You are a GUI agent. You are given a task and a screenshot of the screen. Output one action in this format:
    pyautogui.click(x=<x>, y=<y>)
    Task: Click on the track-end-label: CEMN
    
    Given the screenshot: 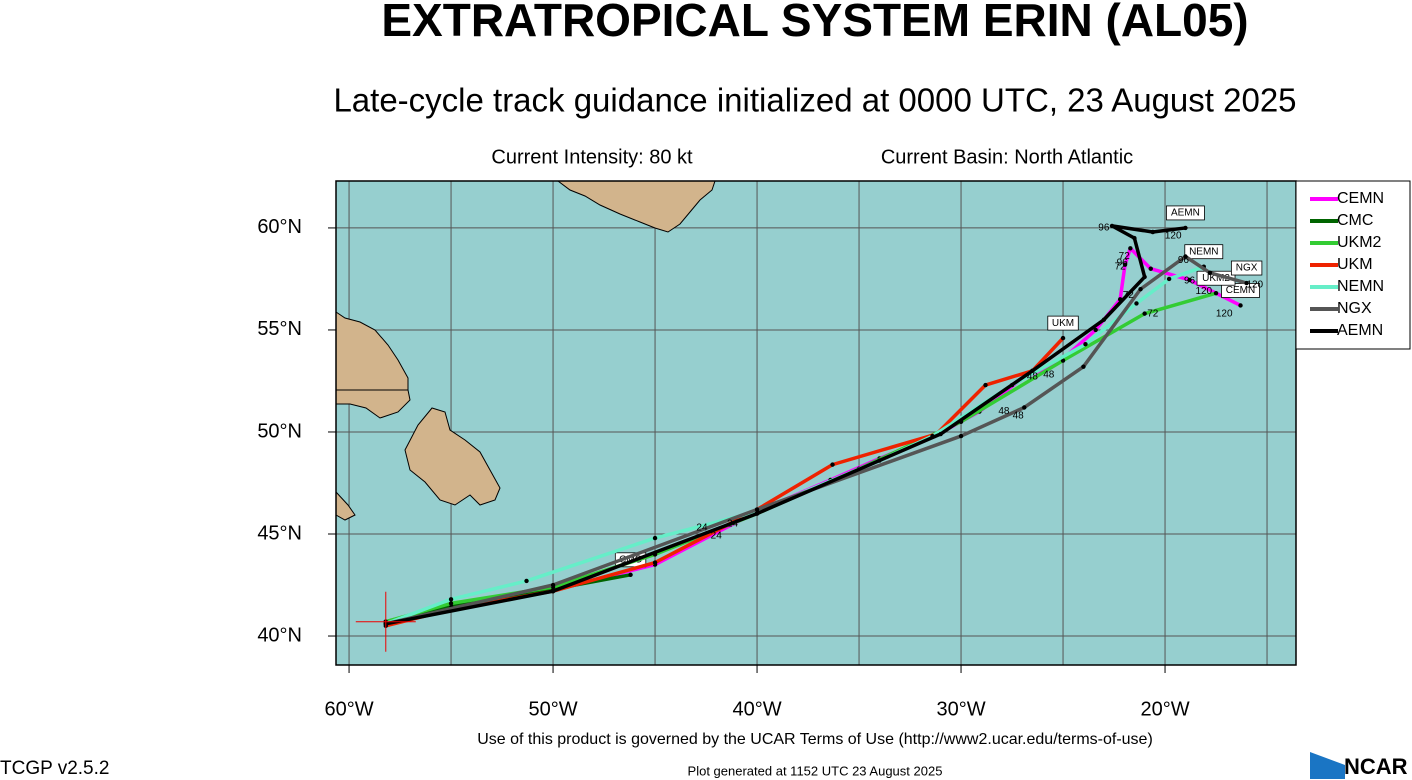 What is the action you would take?
    pyautogui.click(x=1240, y=290)
    